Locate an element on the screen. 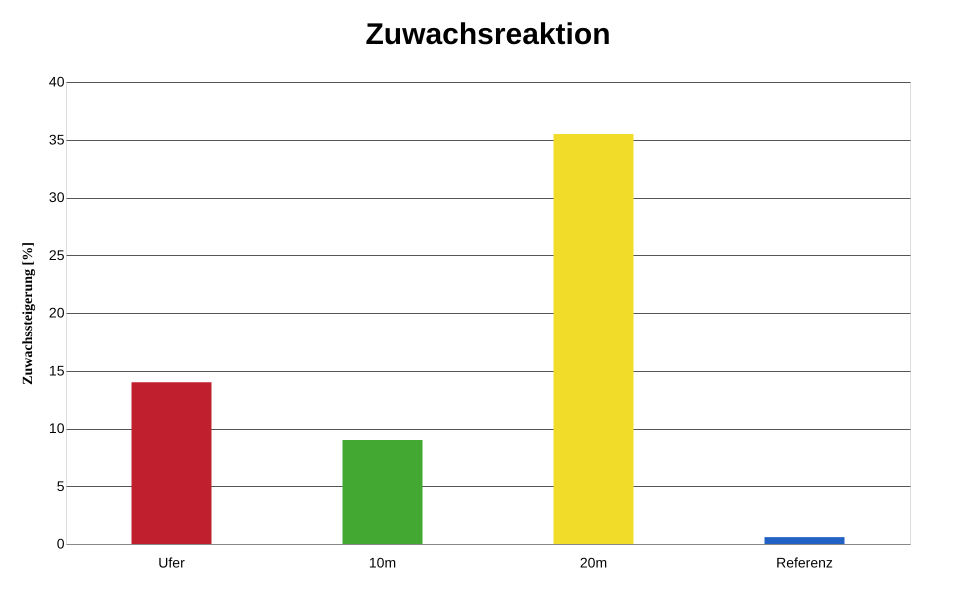 The width and height of the screenshot is (959, 603). y-tick-label: 10 is located at coordinates (56, 428).